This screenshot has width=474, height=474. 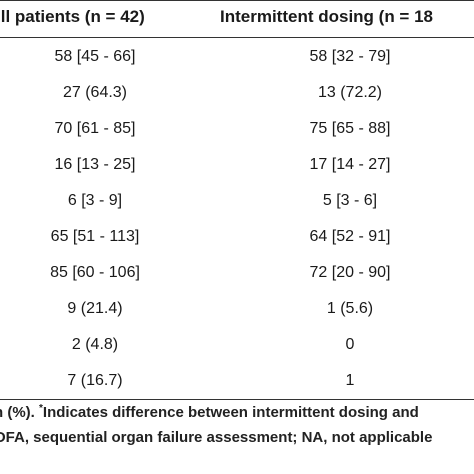 What do you see at coordinates (350, 128) in the screenshot?
I see `cell-intermittent: 75 [65 - 88]` at bounding box center [350, 128].